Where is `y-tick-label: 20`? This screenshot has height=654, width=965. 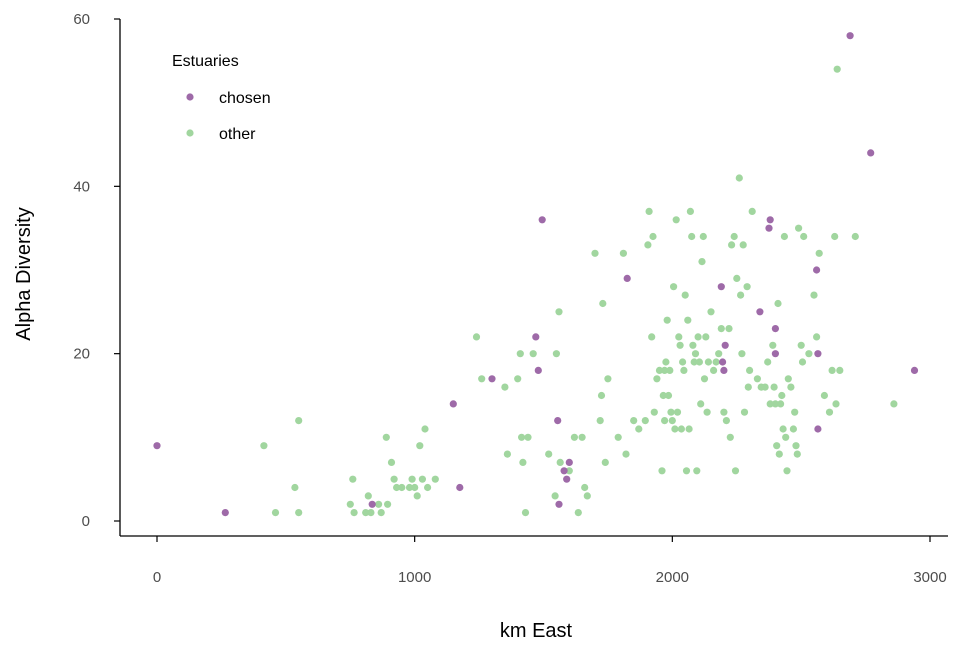
y-tick-label: 20 is located at coordinates (81, 354).